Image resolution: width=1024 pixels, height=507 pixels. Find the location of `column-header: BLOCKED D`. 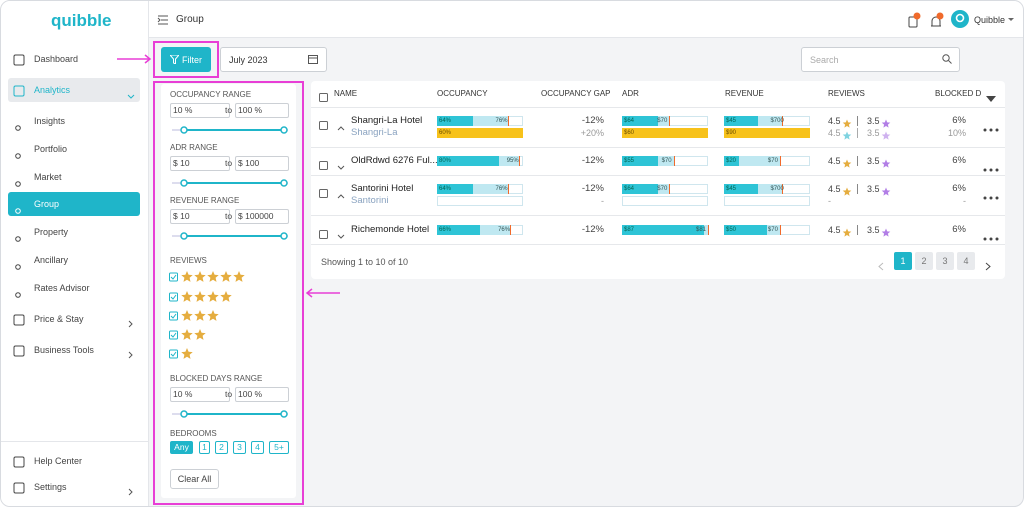

column-header: BLOCKED D is located at coordinates (958, 93).